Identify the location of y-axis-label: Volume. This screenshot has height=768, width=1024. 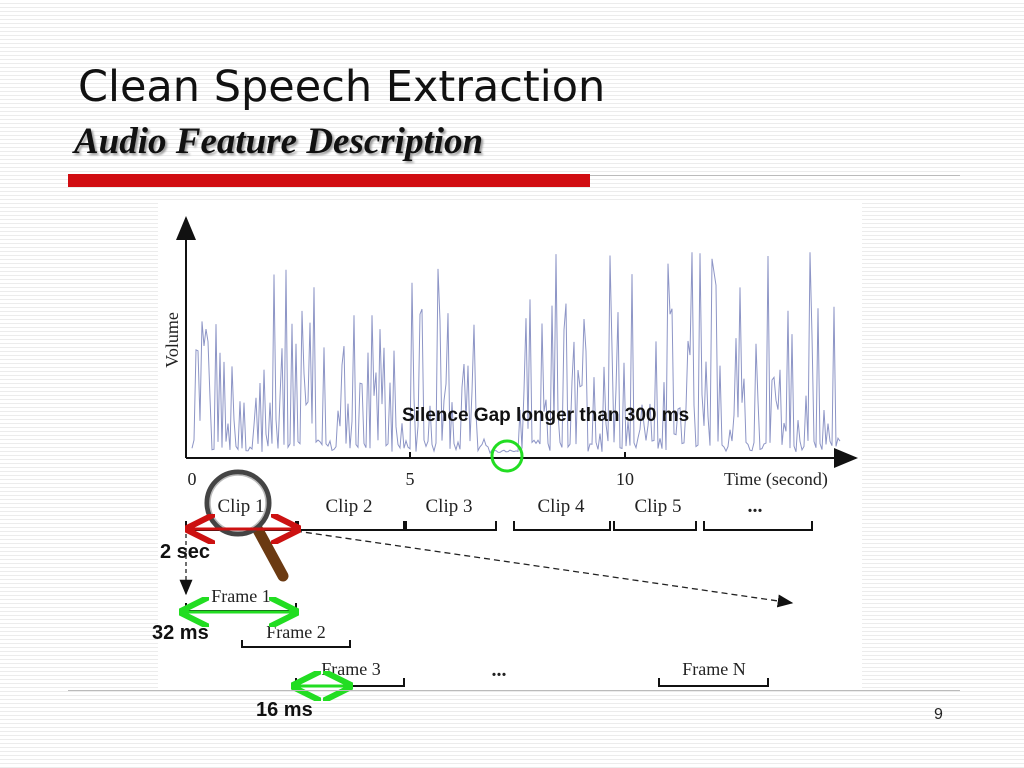
(172, 340).